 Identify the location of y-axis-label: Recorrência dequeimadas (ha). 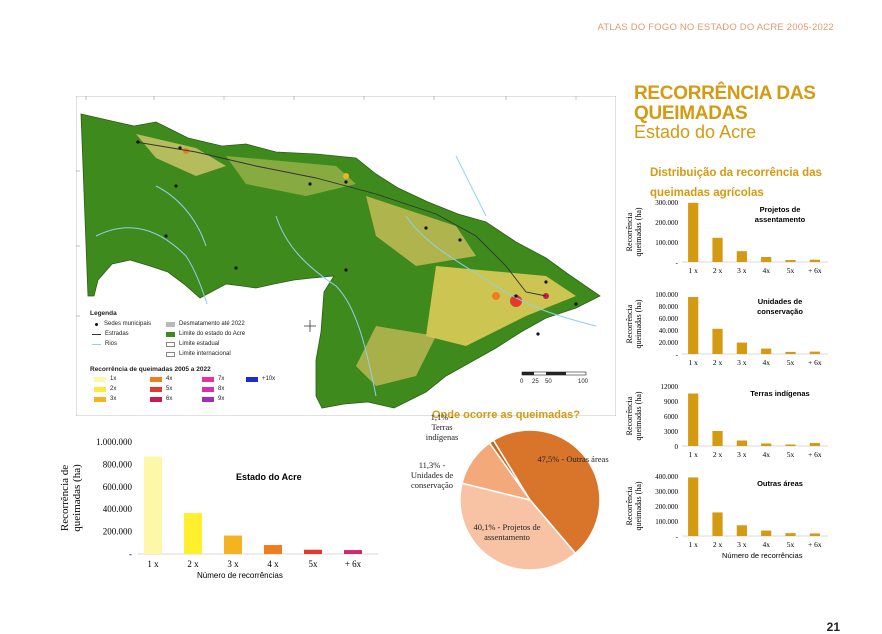
(71, 498).